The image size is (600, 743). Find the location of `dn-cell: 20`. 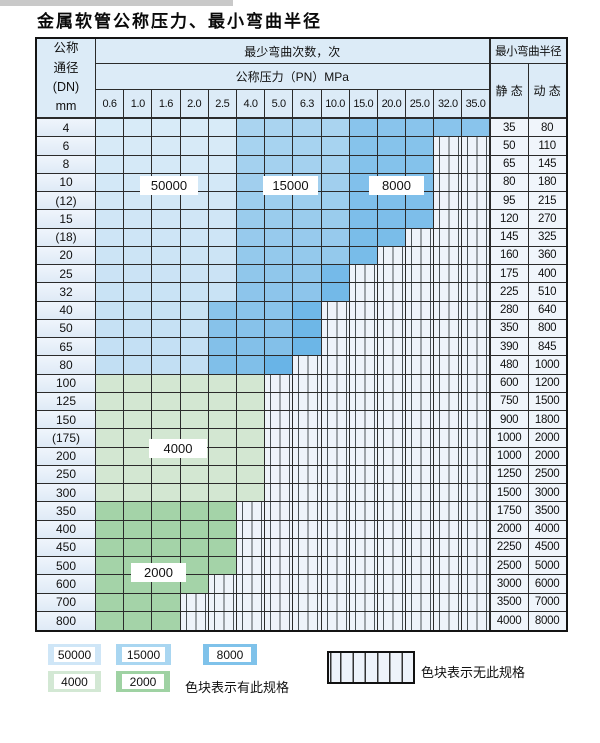

dn-cell: 20 is located at coordinates (66, 255).